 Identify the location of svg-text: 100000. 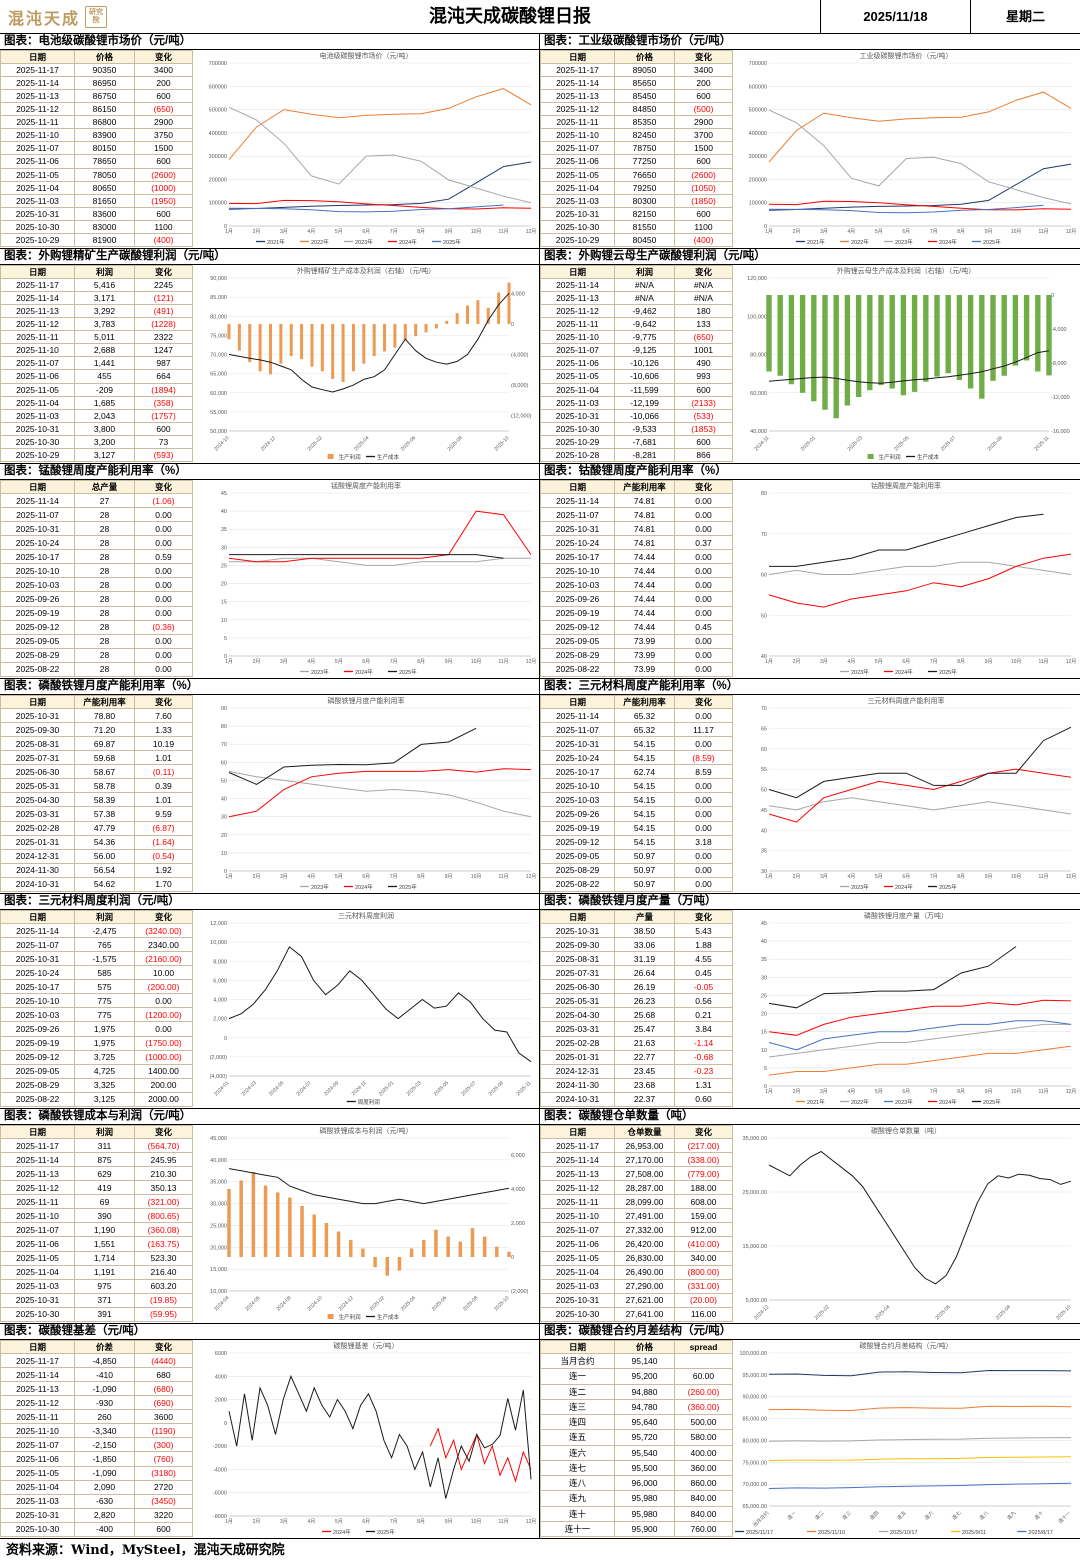
(758, 204).